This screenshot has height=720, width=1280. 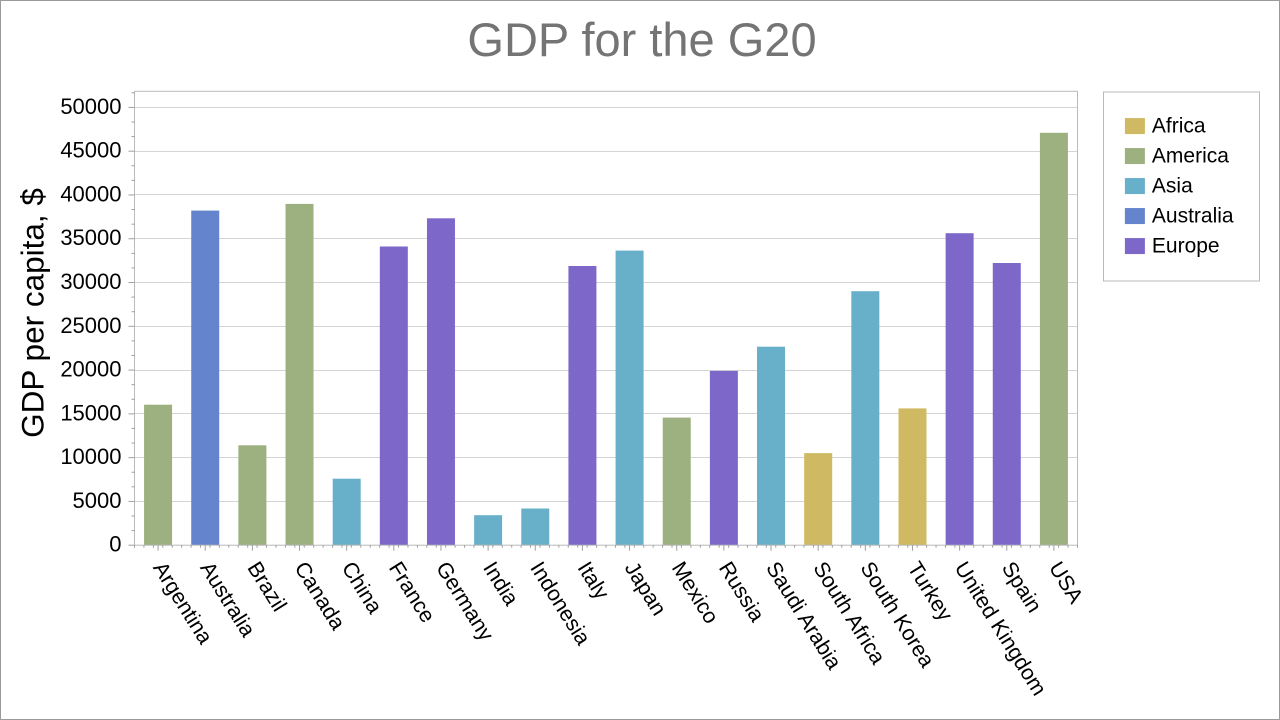 What do you see at coordinates (90, 369) in the screenshot?
I see `svg-text: 20000` at bounding box center [90, 369].